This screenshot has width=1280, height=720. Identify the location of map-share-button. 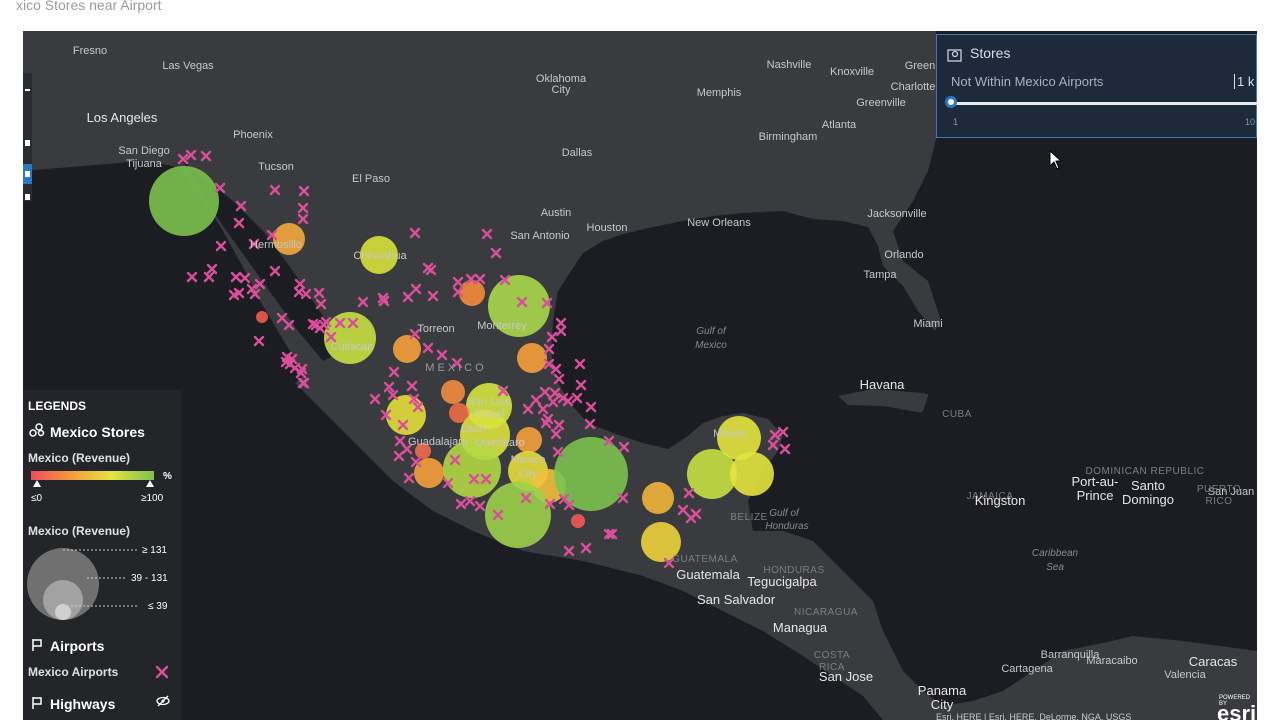
(27, 197).